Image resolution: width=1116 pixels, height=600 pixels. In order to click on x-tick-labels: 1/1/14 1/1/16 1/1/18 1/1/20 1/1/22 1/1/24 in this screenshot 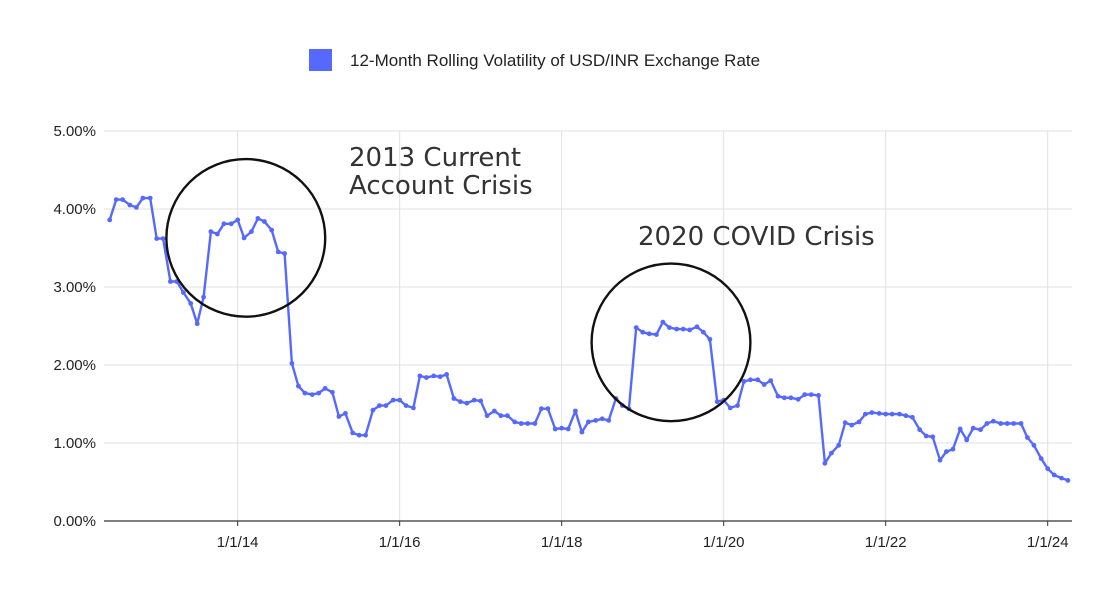, I will do `click(643, 542)`.